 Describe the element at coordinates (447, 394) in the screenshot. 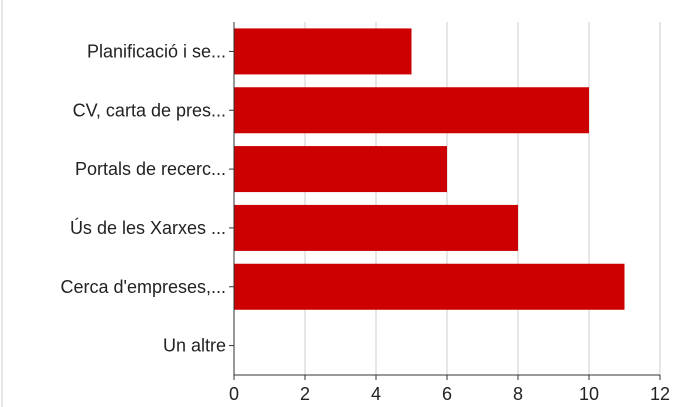

I see `x-tick-label-3: 6` at that location.